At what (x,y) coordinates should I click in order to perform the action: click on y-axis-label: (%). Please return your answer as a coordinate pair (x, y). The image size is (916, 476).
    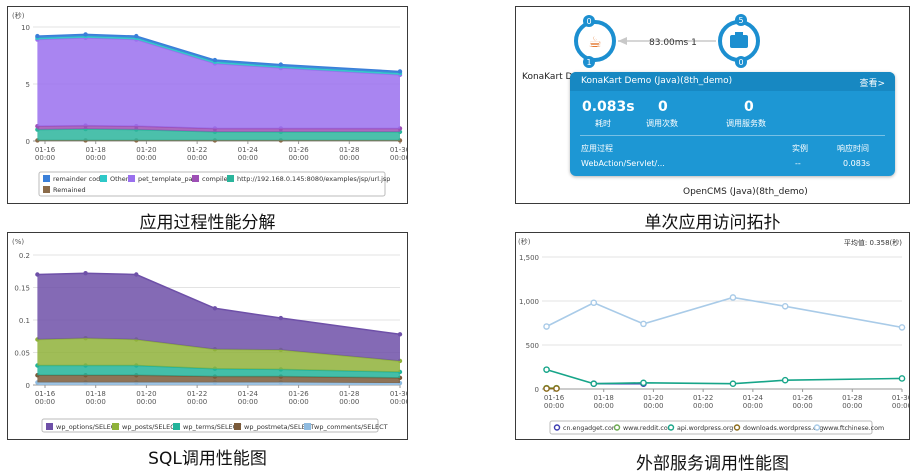
    Looking at the image, I should click on (18, 242).